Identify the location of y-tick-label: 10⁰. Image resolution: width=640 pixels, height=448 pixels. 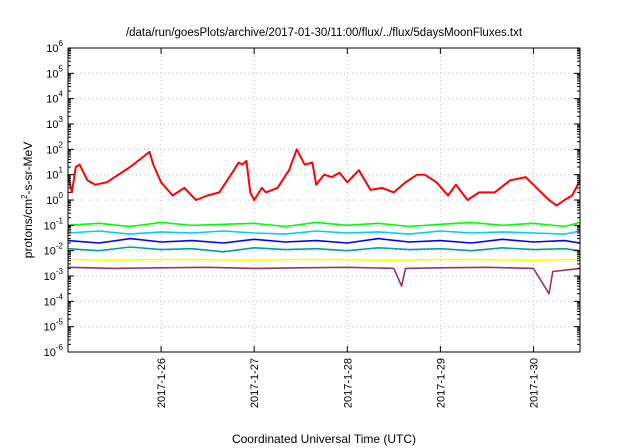
(54, 199).